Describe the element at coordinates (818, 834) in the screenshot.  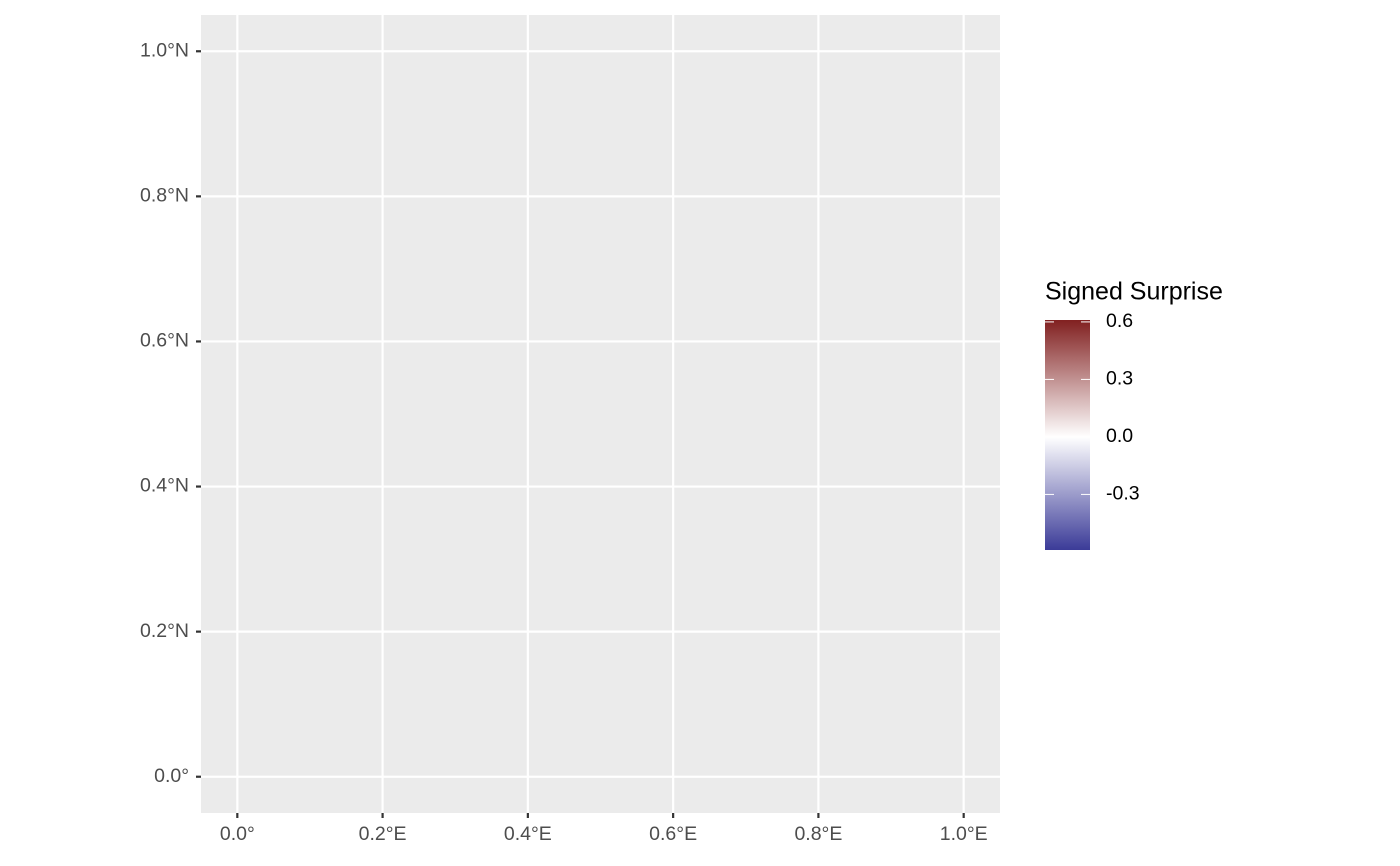
I see `x-tick-label: 0.8°E` at that location.